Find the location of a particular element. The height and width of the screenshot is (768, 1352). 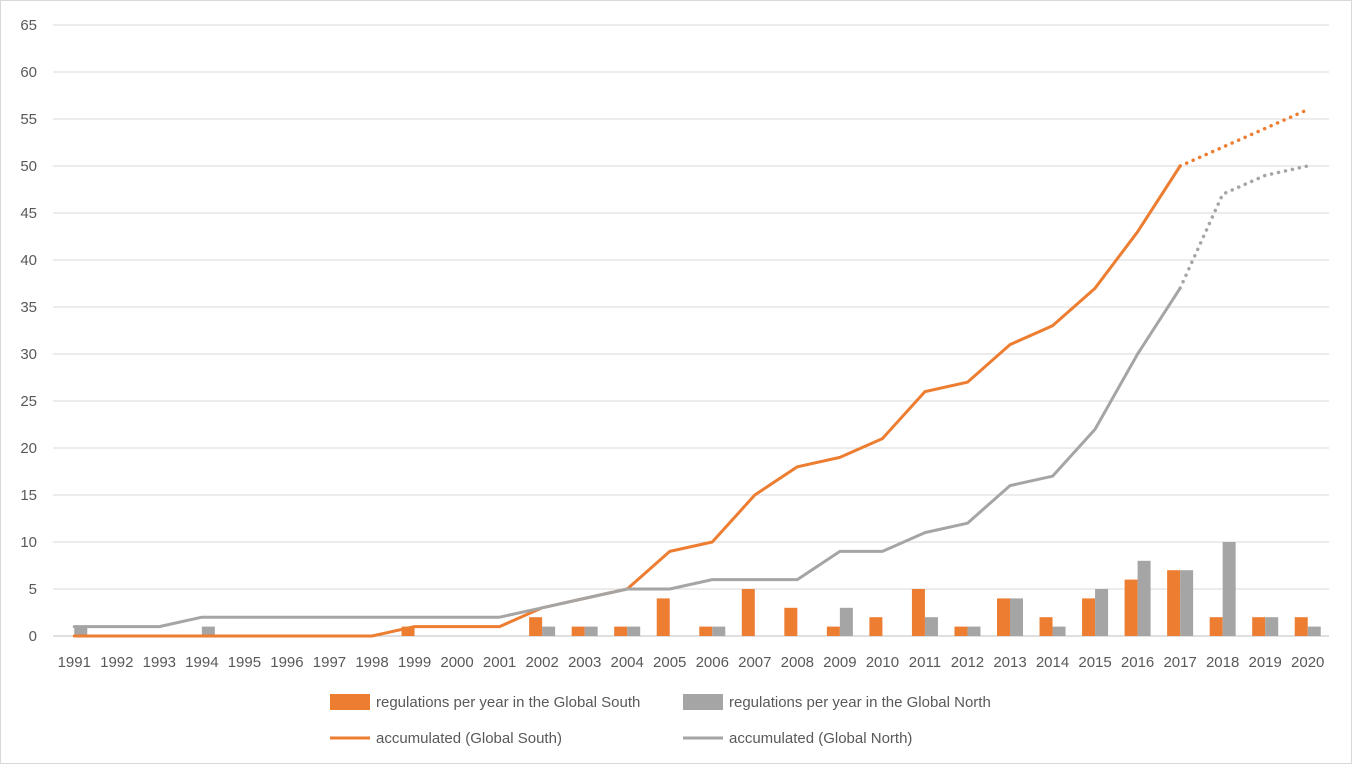

x-tick-label: 2013 is located at coordinates (1009, 662).